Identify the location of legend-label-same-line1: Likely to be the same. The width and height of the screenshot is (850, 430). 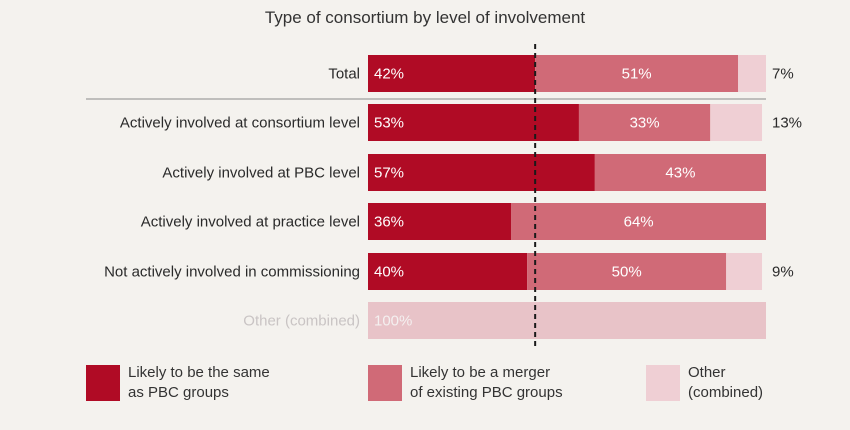
(199, 372).